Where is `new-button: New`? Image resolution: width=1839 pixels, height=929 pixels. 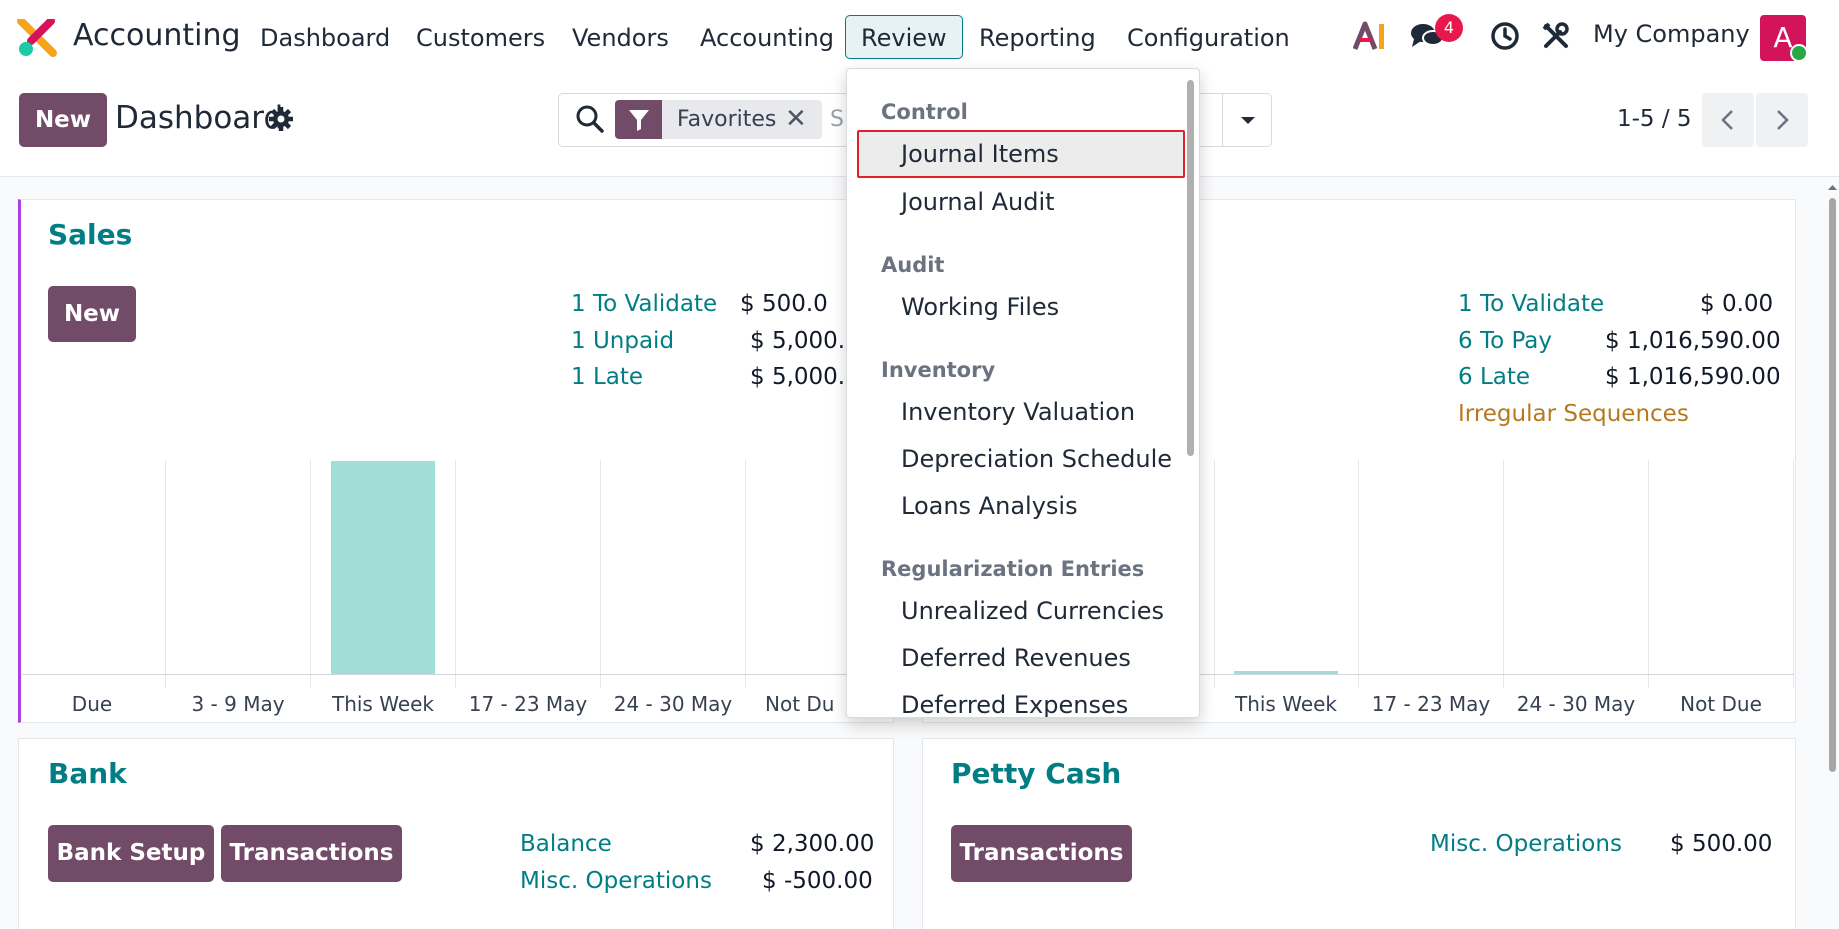 new-button: New is located at coordinates (63, 120).